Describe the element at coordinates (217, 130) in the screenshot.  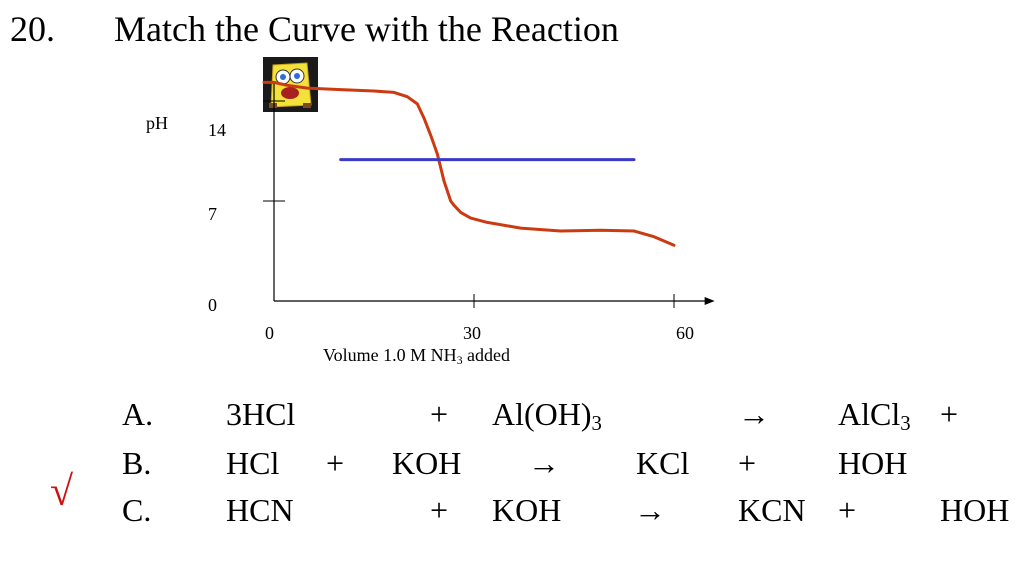
I see `y-tick-label-14: 14` at that location.